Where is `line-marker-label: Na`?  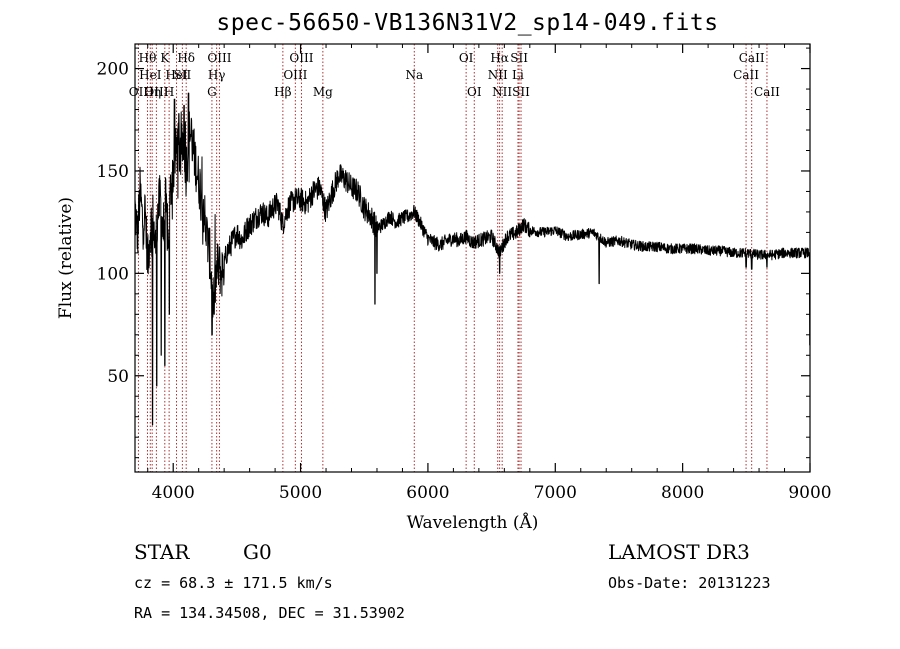 line-marker-label: Na is located at coordinates (414, 75).